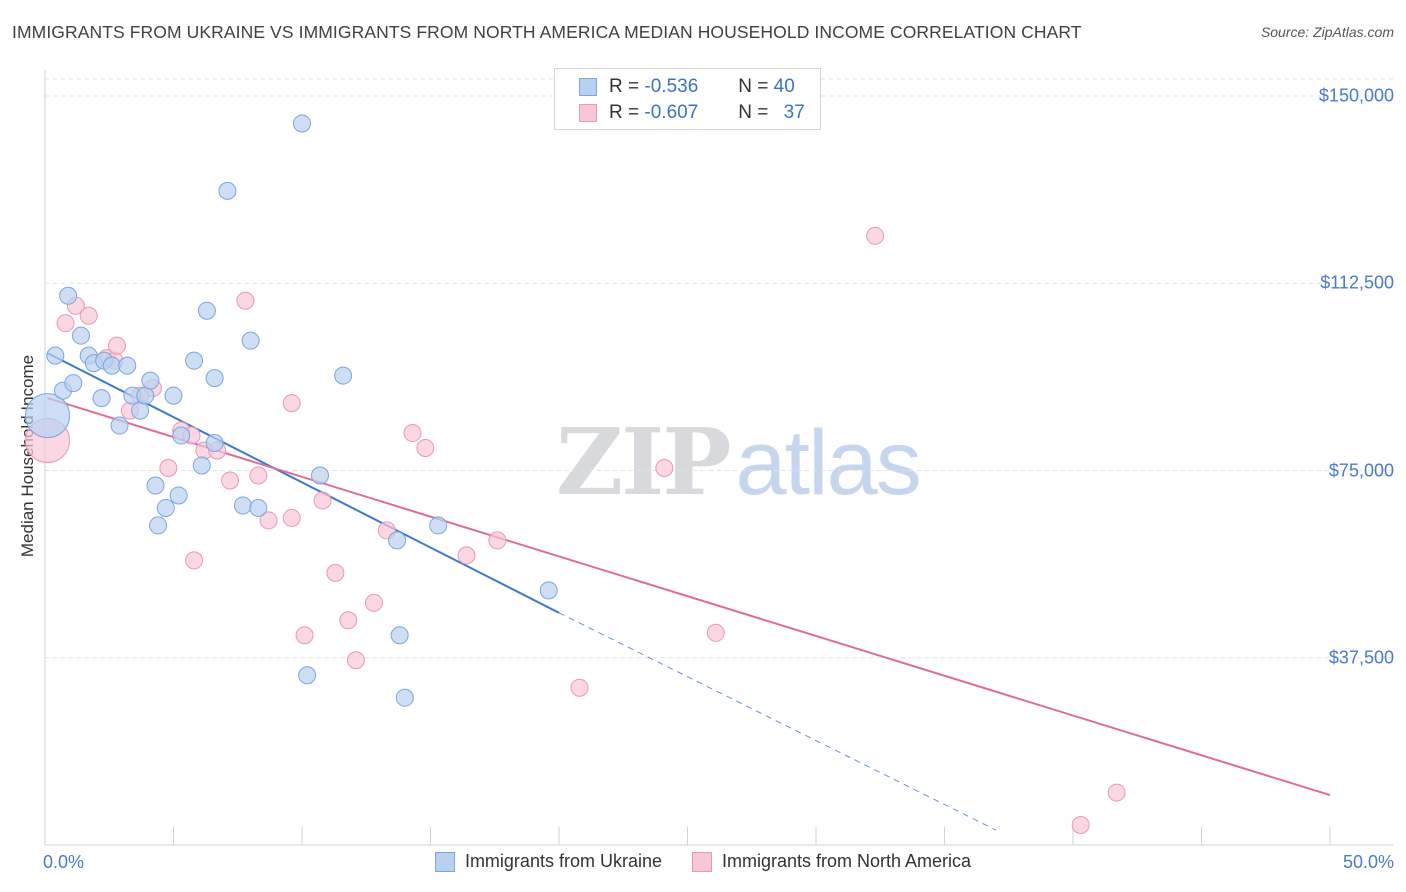  What do you see at coordinates (64, 862) in the screenshot?
I see `x-tick-label-min: 0.0%` at bounding box center [64, 862].